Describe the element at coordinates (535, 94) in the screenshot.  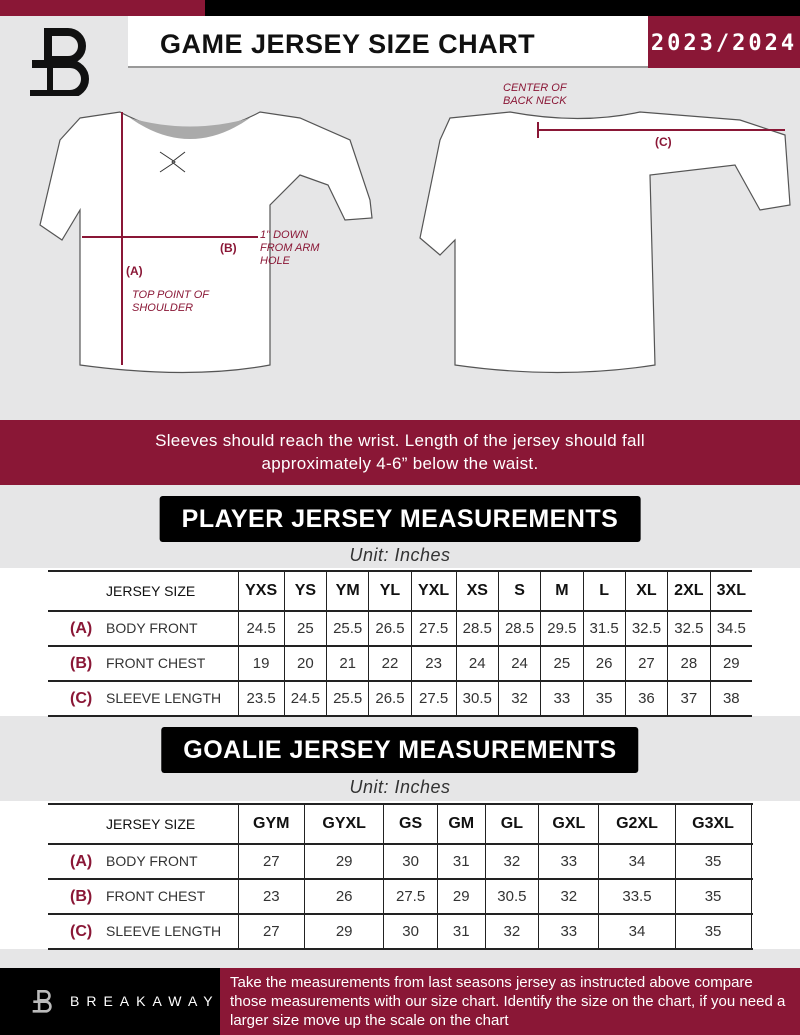
I see `center-back-neck-note: CENTER OF BACK NECK` at that location.